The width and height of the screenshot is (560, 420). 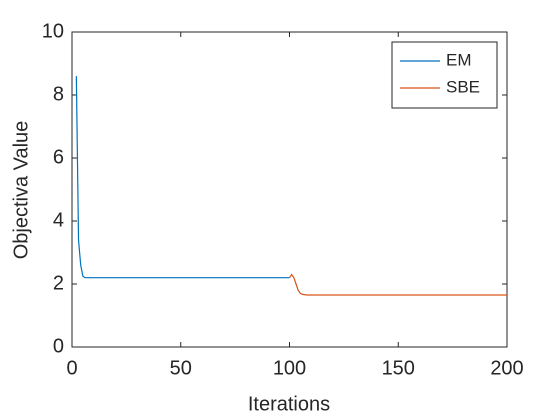 What do you see at coordinates (459, 59) in the screenshot?
I see `legend-label: EM` at bounding box center [459, 59].